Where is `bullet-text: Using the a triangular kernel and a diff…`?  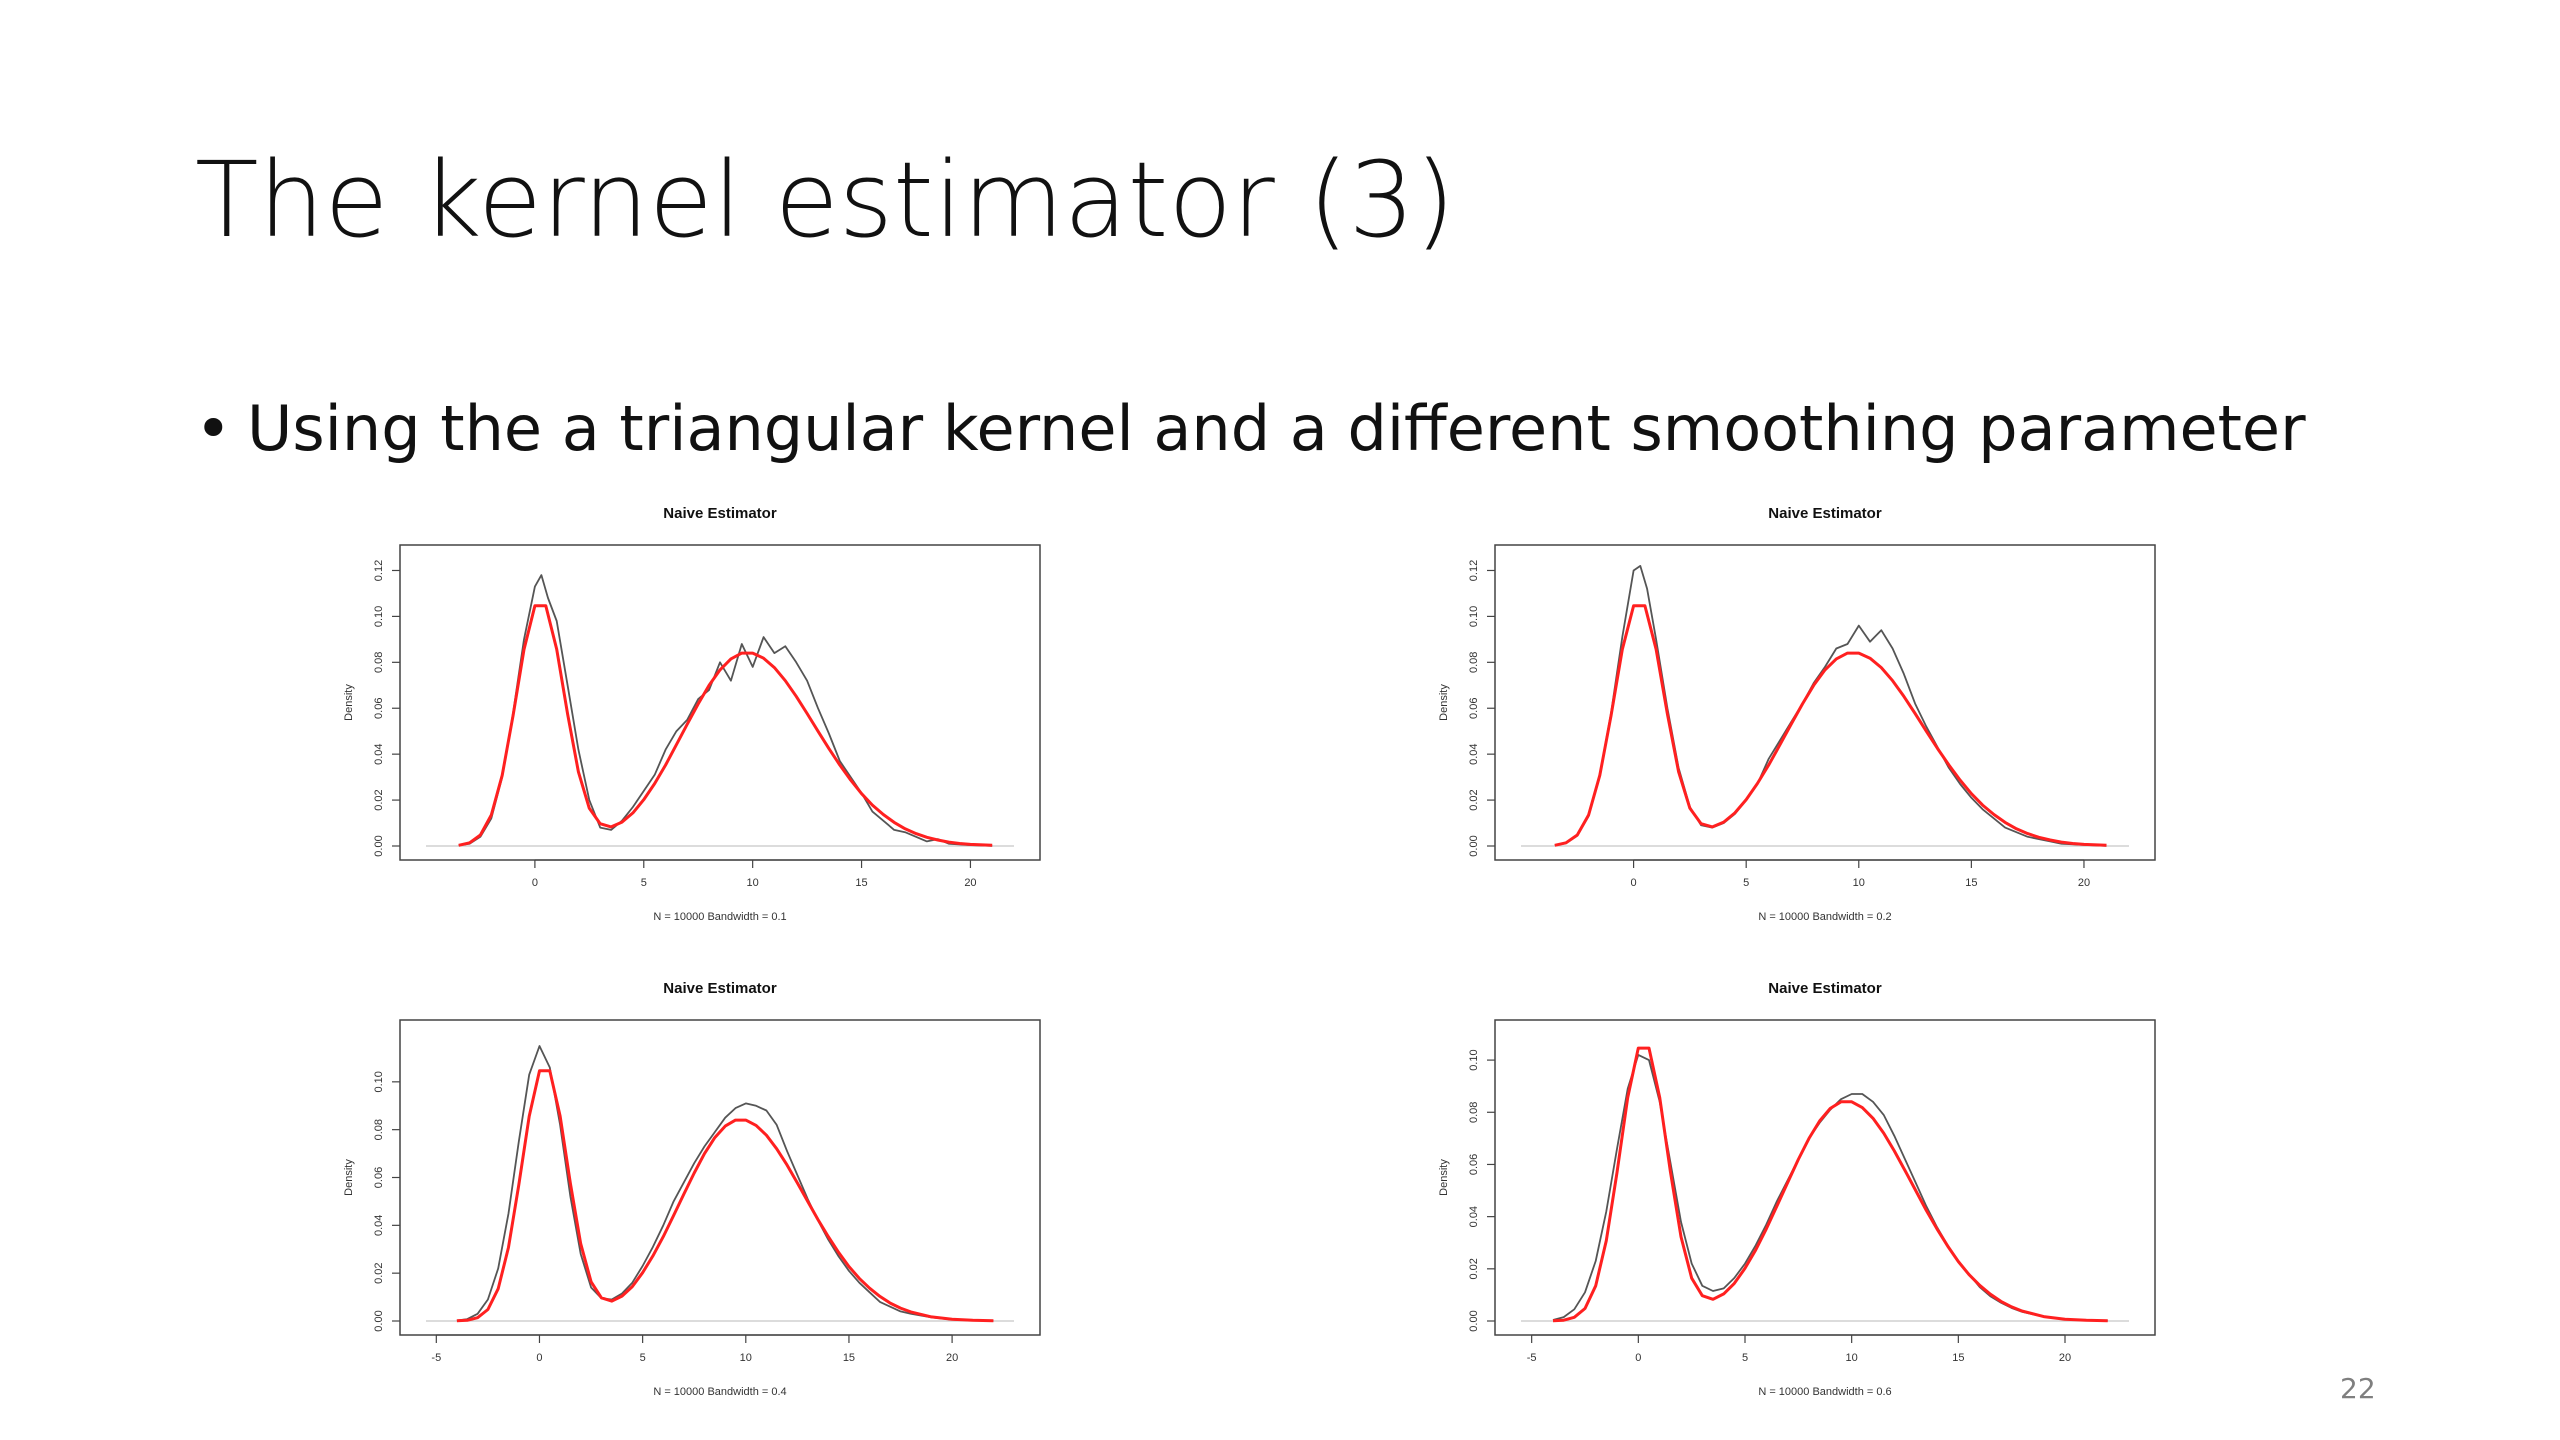
bullet-text: Using the a triangular kernel and a diff… is located at coordinates (1276, 428).